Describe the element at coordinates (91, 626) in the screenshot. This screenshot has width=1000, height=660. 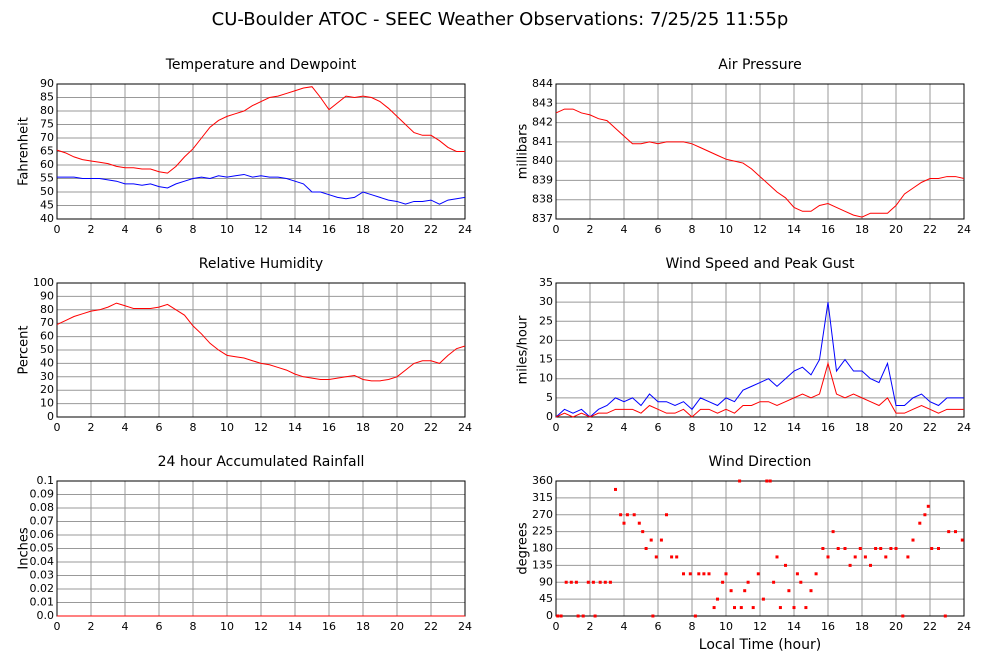
I see `x-tick-label: 2` at that location.